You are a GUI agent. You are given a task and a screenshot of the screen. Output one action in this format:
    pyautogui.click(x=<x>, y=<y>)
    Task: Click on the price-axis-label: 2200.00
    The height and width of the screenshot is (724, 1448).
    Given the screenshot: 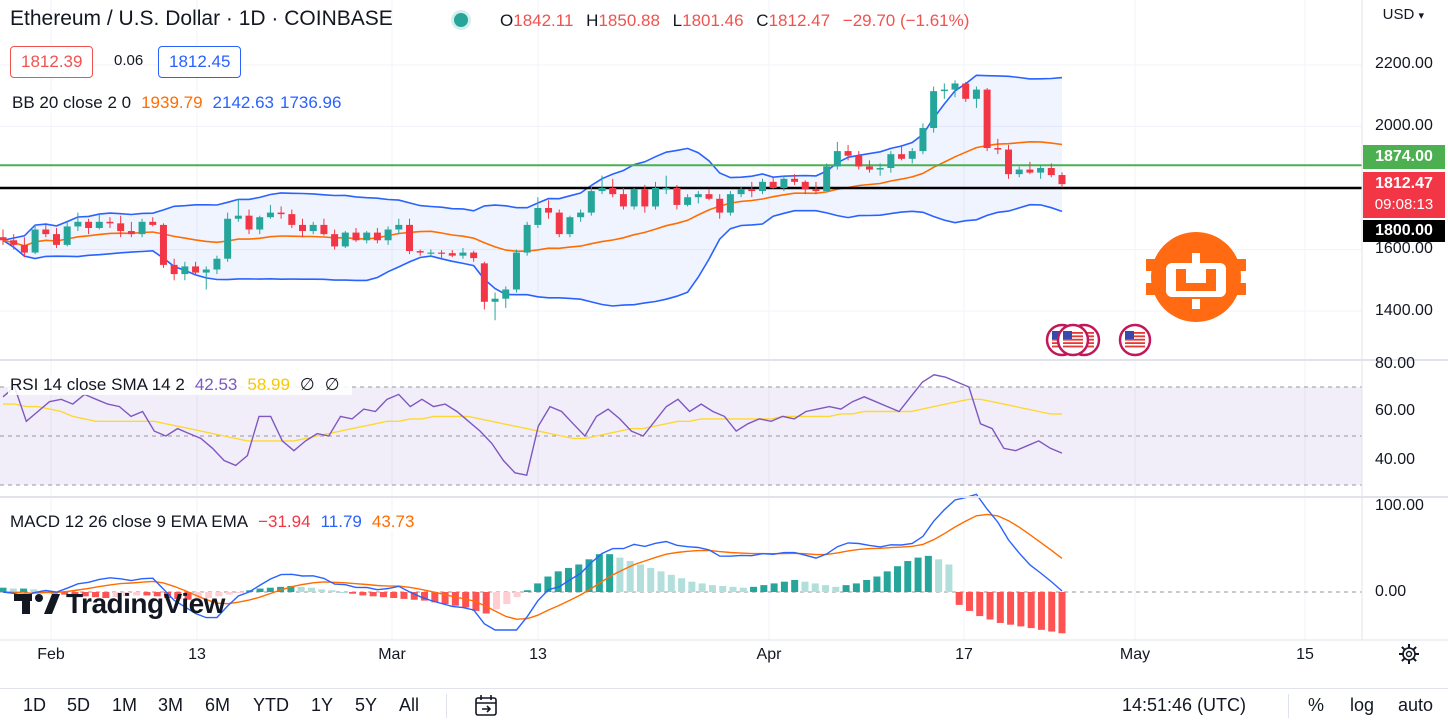 What is the action you would take?
    pyautogui.click(x=1404, y=63)
    